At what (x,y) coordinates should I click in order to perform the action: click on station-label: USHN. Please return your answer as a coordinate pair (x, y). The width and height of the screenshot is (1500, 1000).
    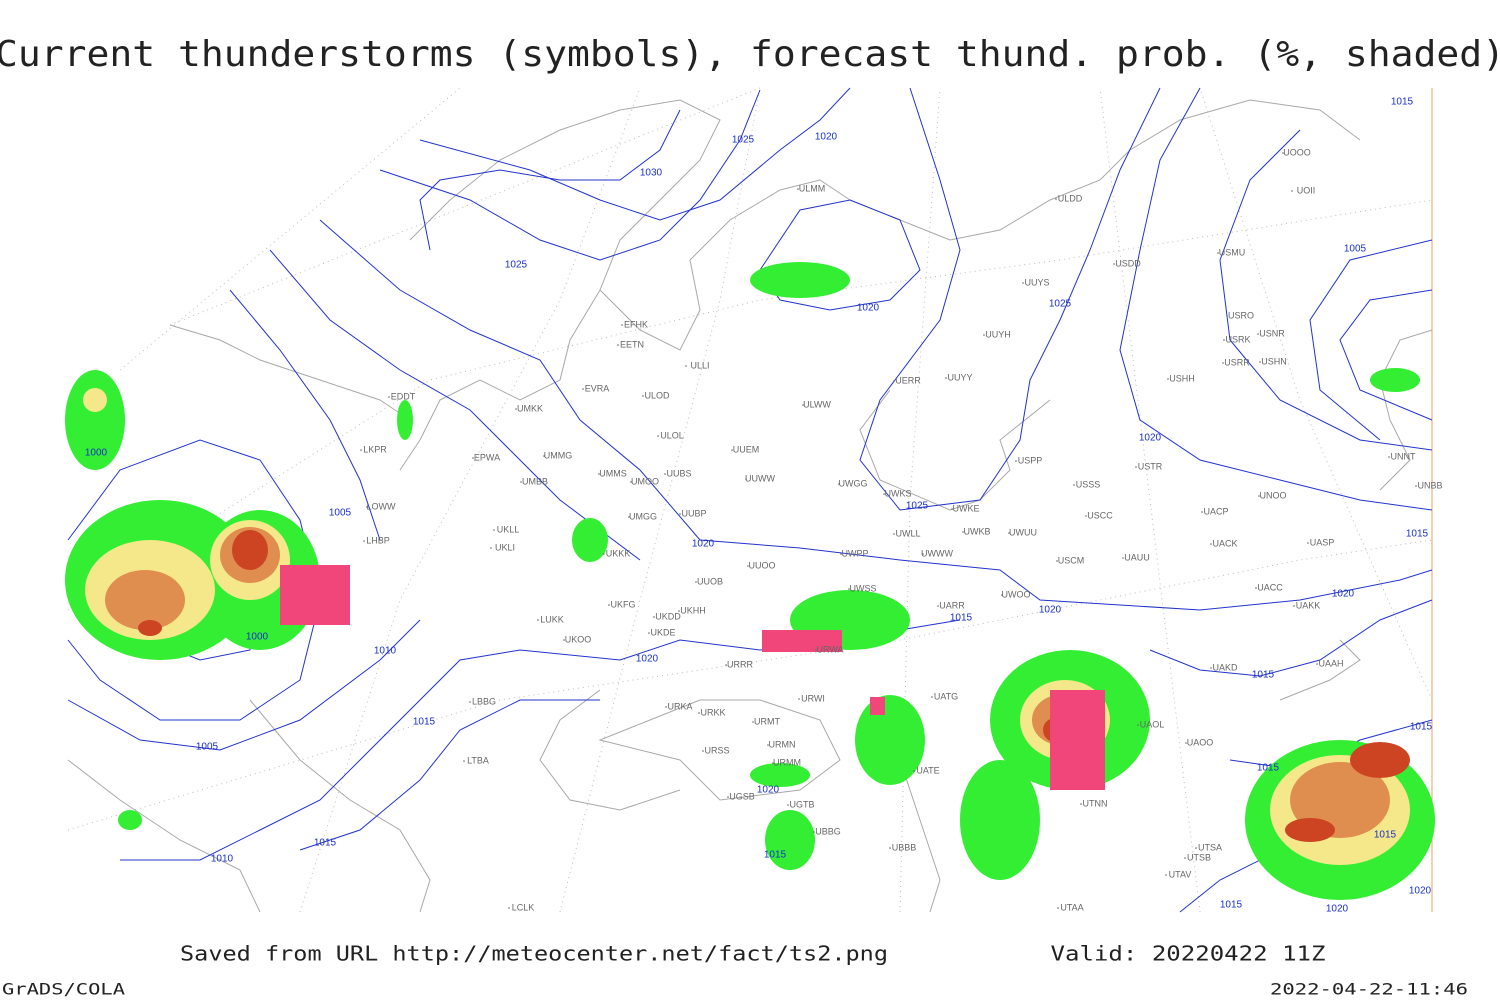
    Looking at the image, I should click on (1274, 361).